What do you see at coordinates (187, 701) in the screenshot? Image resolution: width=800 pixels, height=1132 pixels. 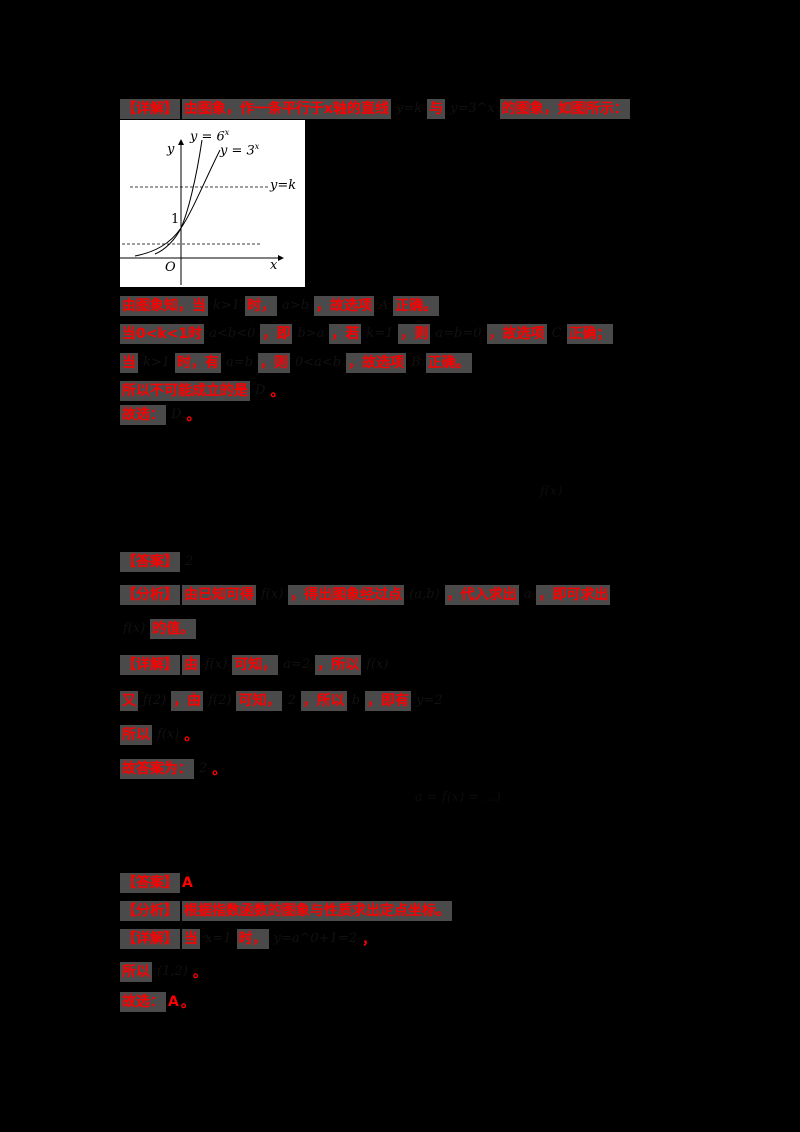 I see `text: ，由` at bounding box center [187, 701].